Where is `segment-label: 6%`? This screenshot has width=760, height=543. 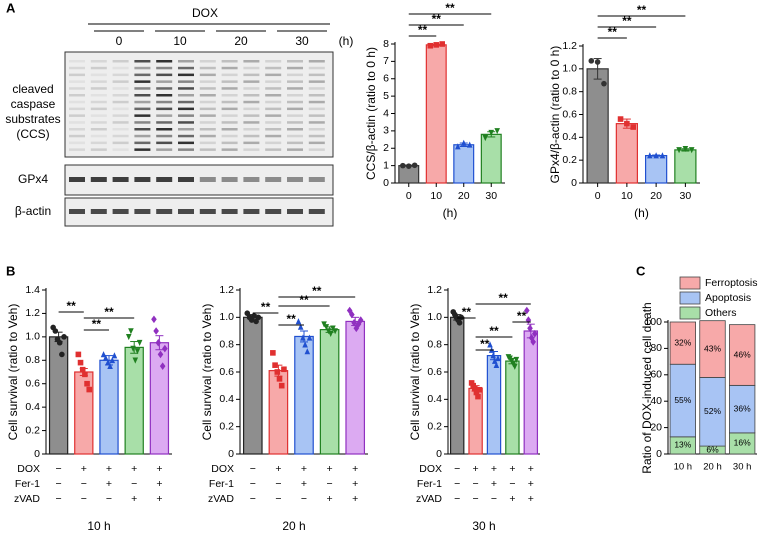 segment-label: 6% is located at coordinates (712, 449).